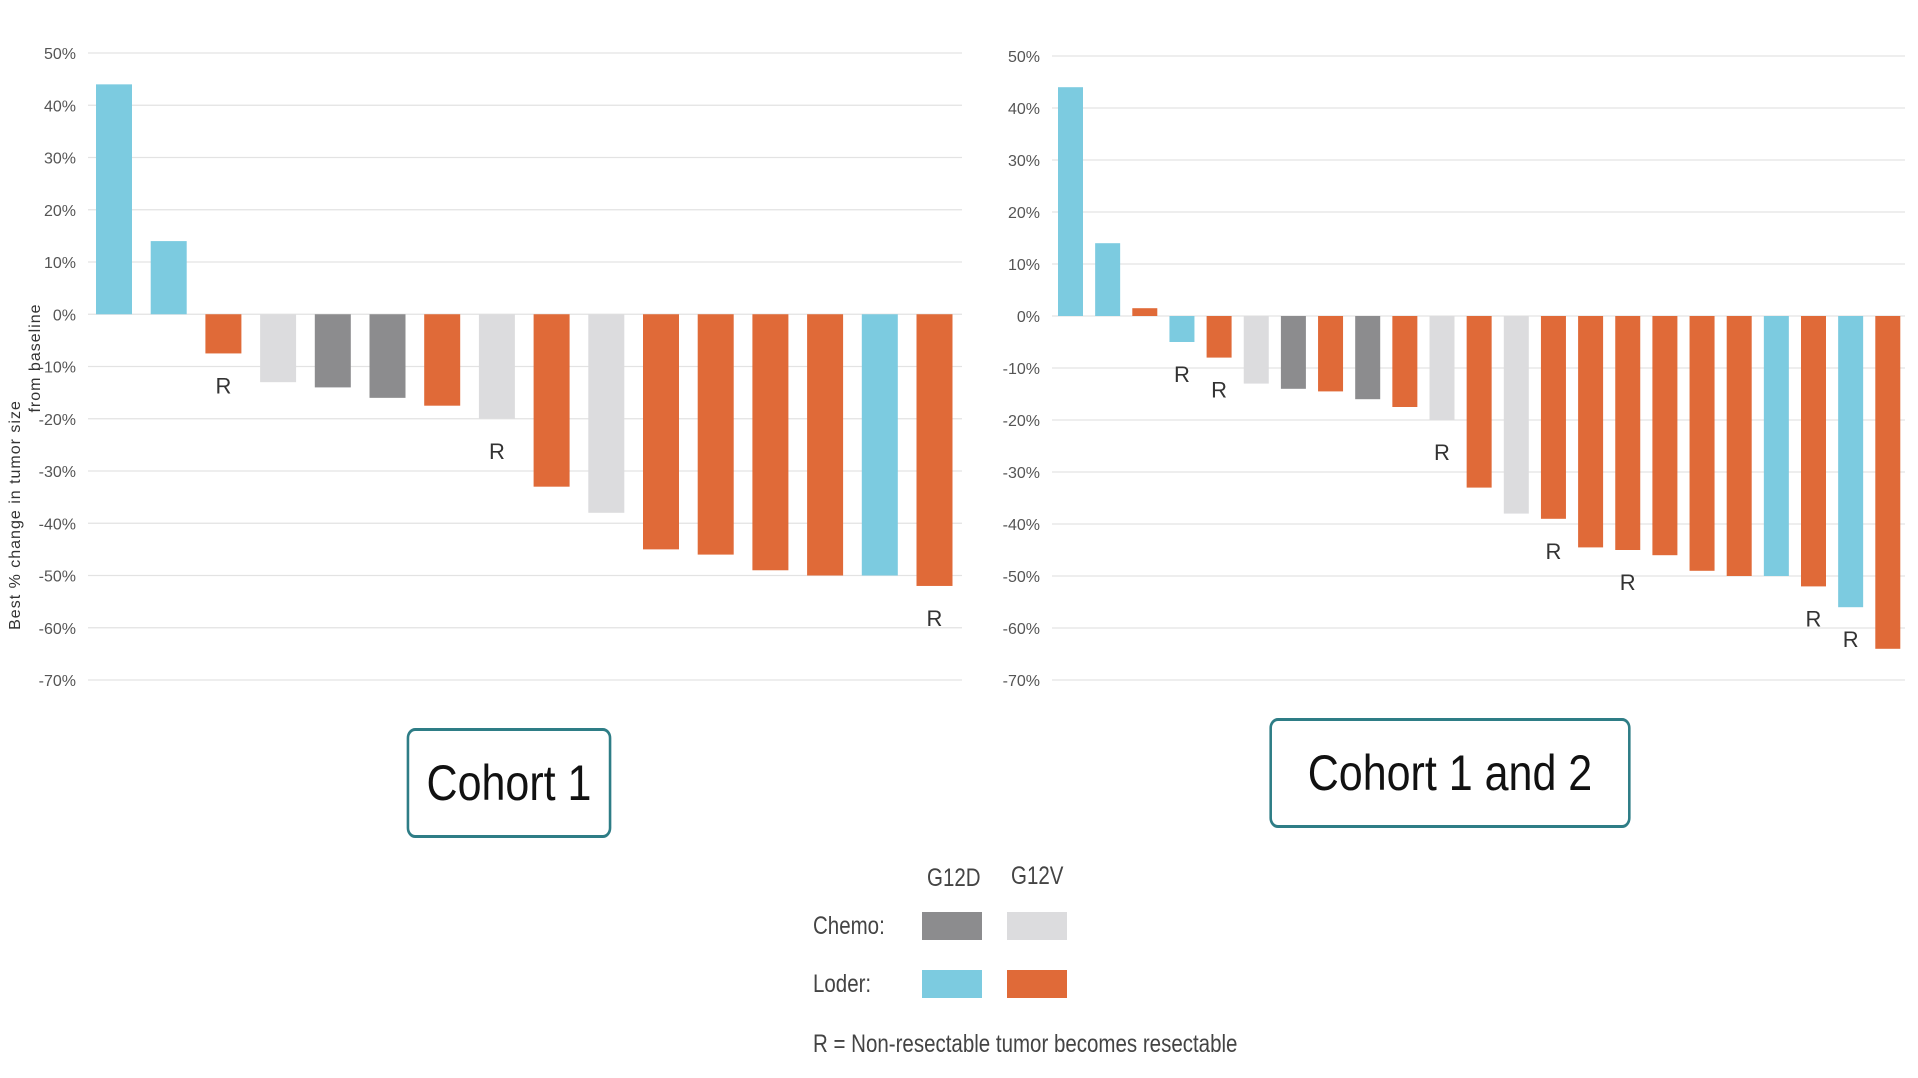  What do you see at coordinates (952, 984) in the screenshot?
I see `legend-swatch-loder-g12d` at bounding box center [952, 984].